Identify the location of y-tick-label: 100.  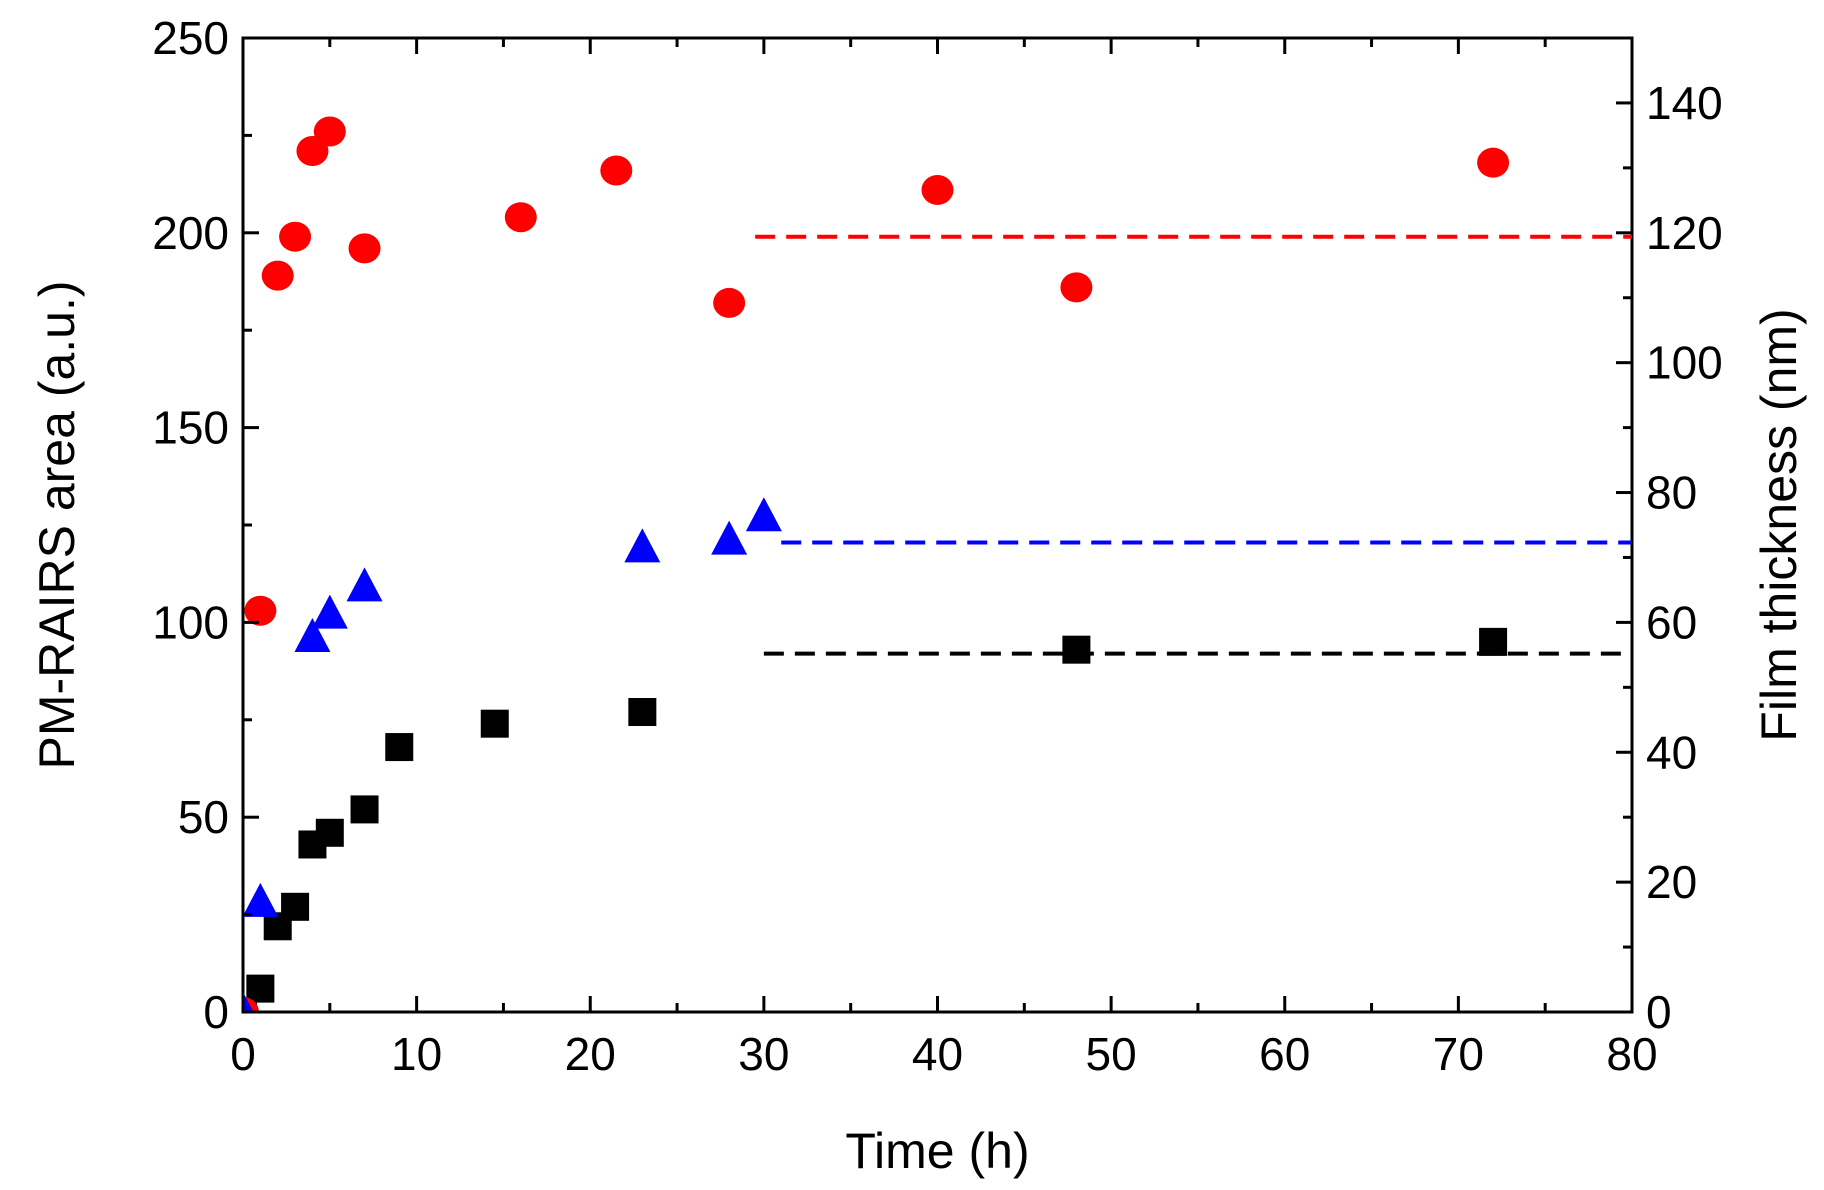
(190, 622).